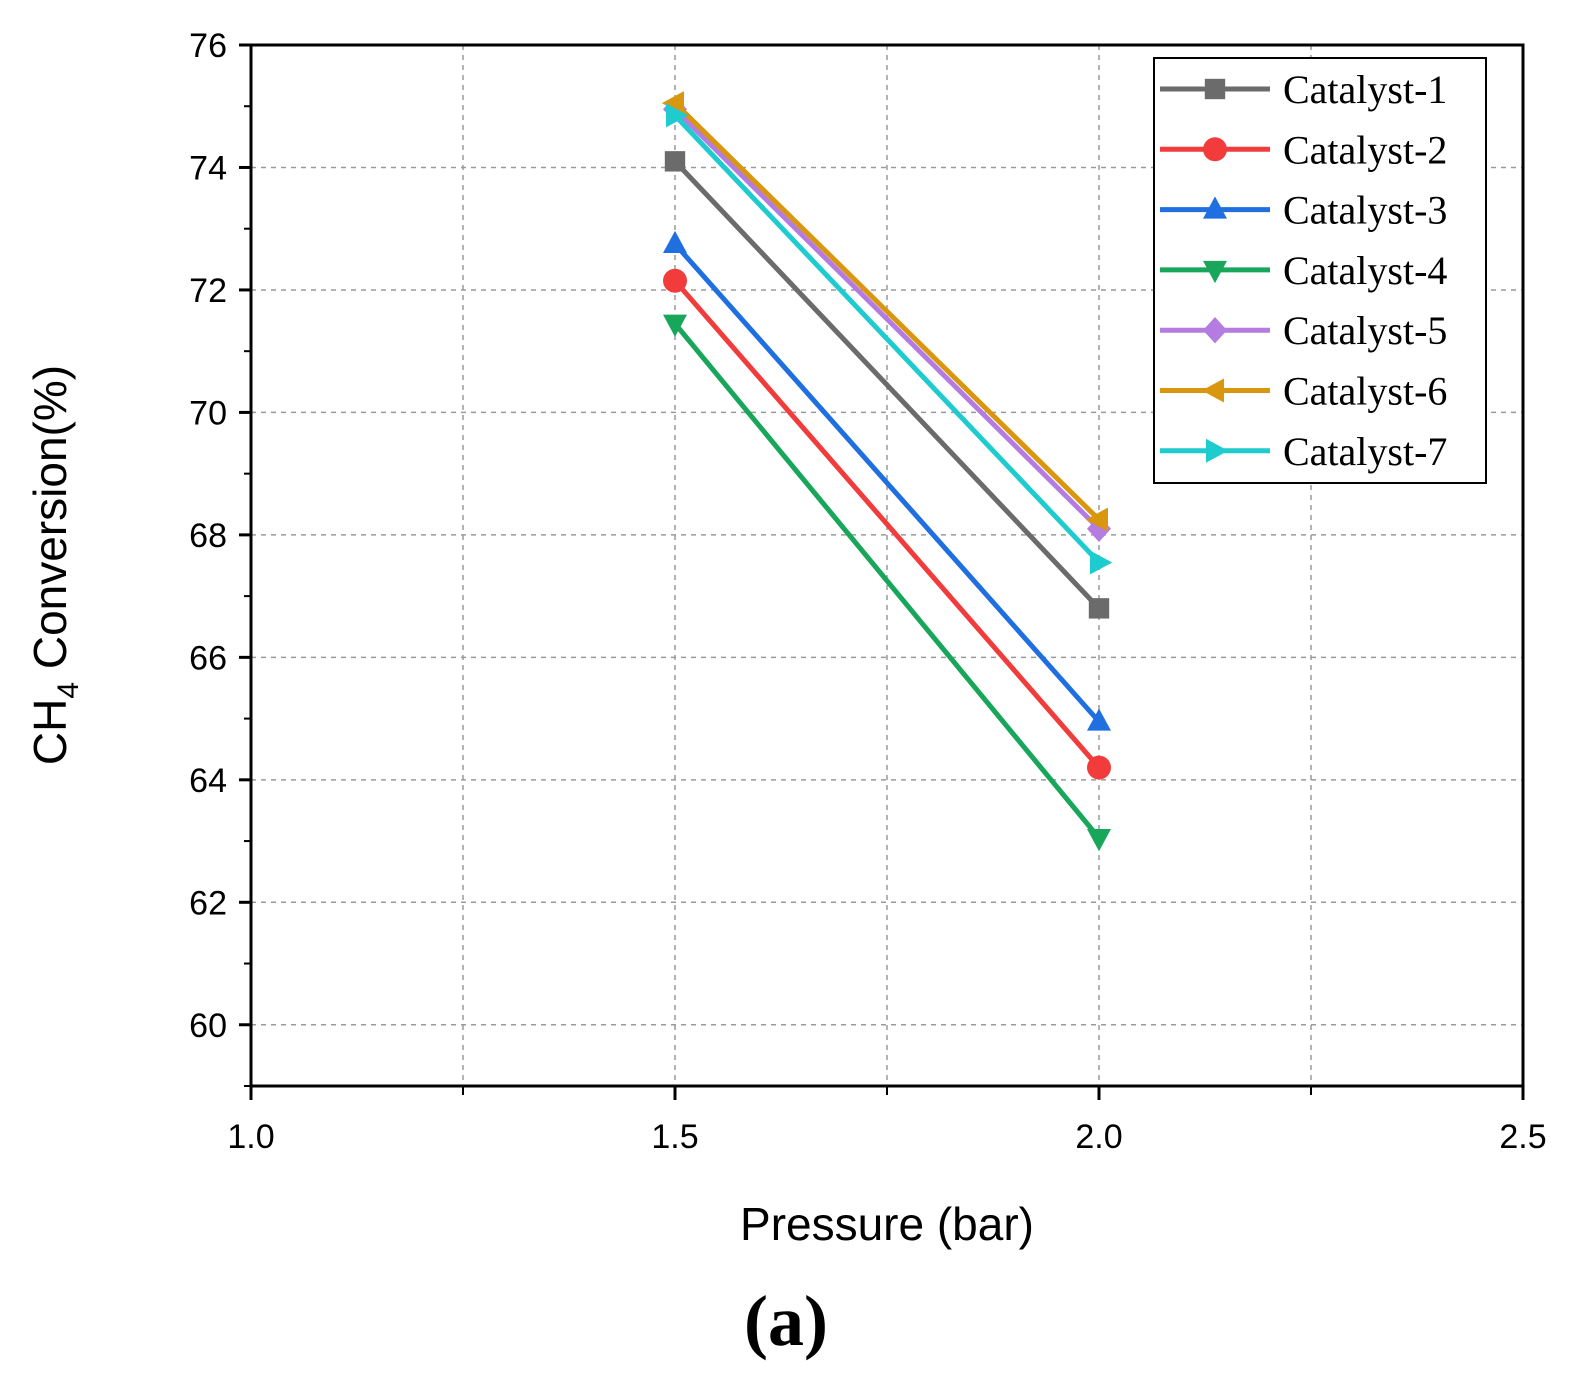 The height and width of the screenshot is (1382, 1572). I want to click on legend-label: Catalyst-1, so click(1365, 89).